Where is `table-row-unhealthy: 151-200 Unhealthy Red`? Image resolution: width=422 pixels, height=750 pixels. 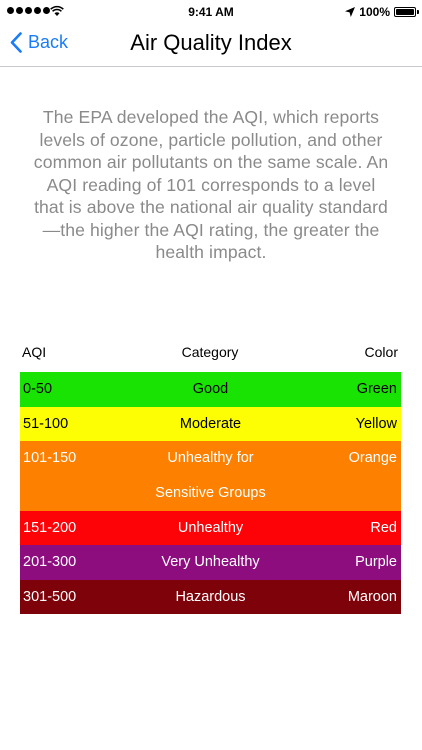
table-row-unhealthy: 151-200 Unhealthy Red is located at coordinates (210, 528).